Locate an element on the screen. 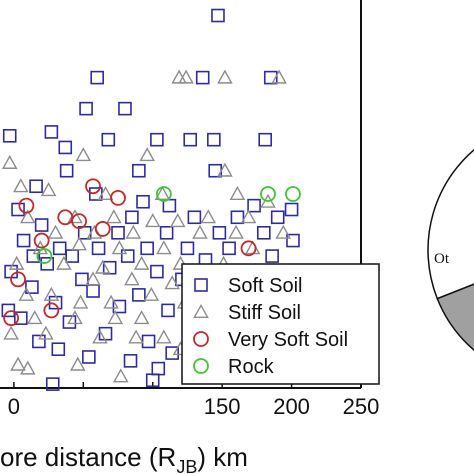 The image size is (474, 474). legend-entries: Soft Soil Stiff Soil Very Soft Soil Rock is located at coordinates (270, 326).